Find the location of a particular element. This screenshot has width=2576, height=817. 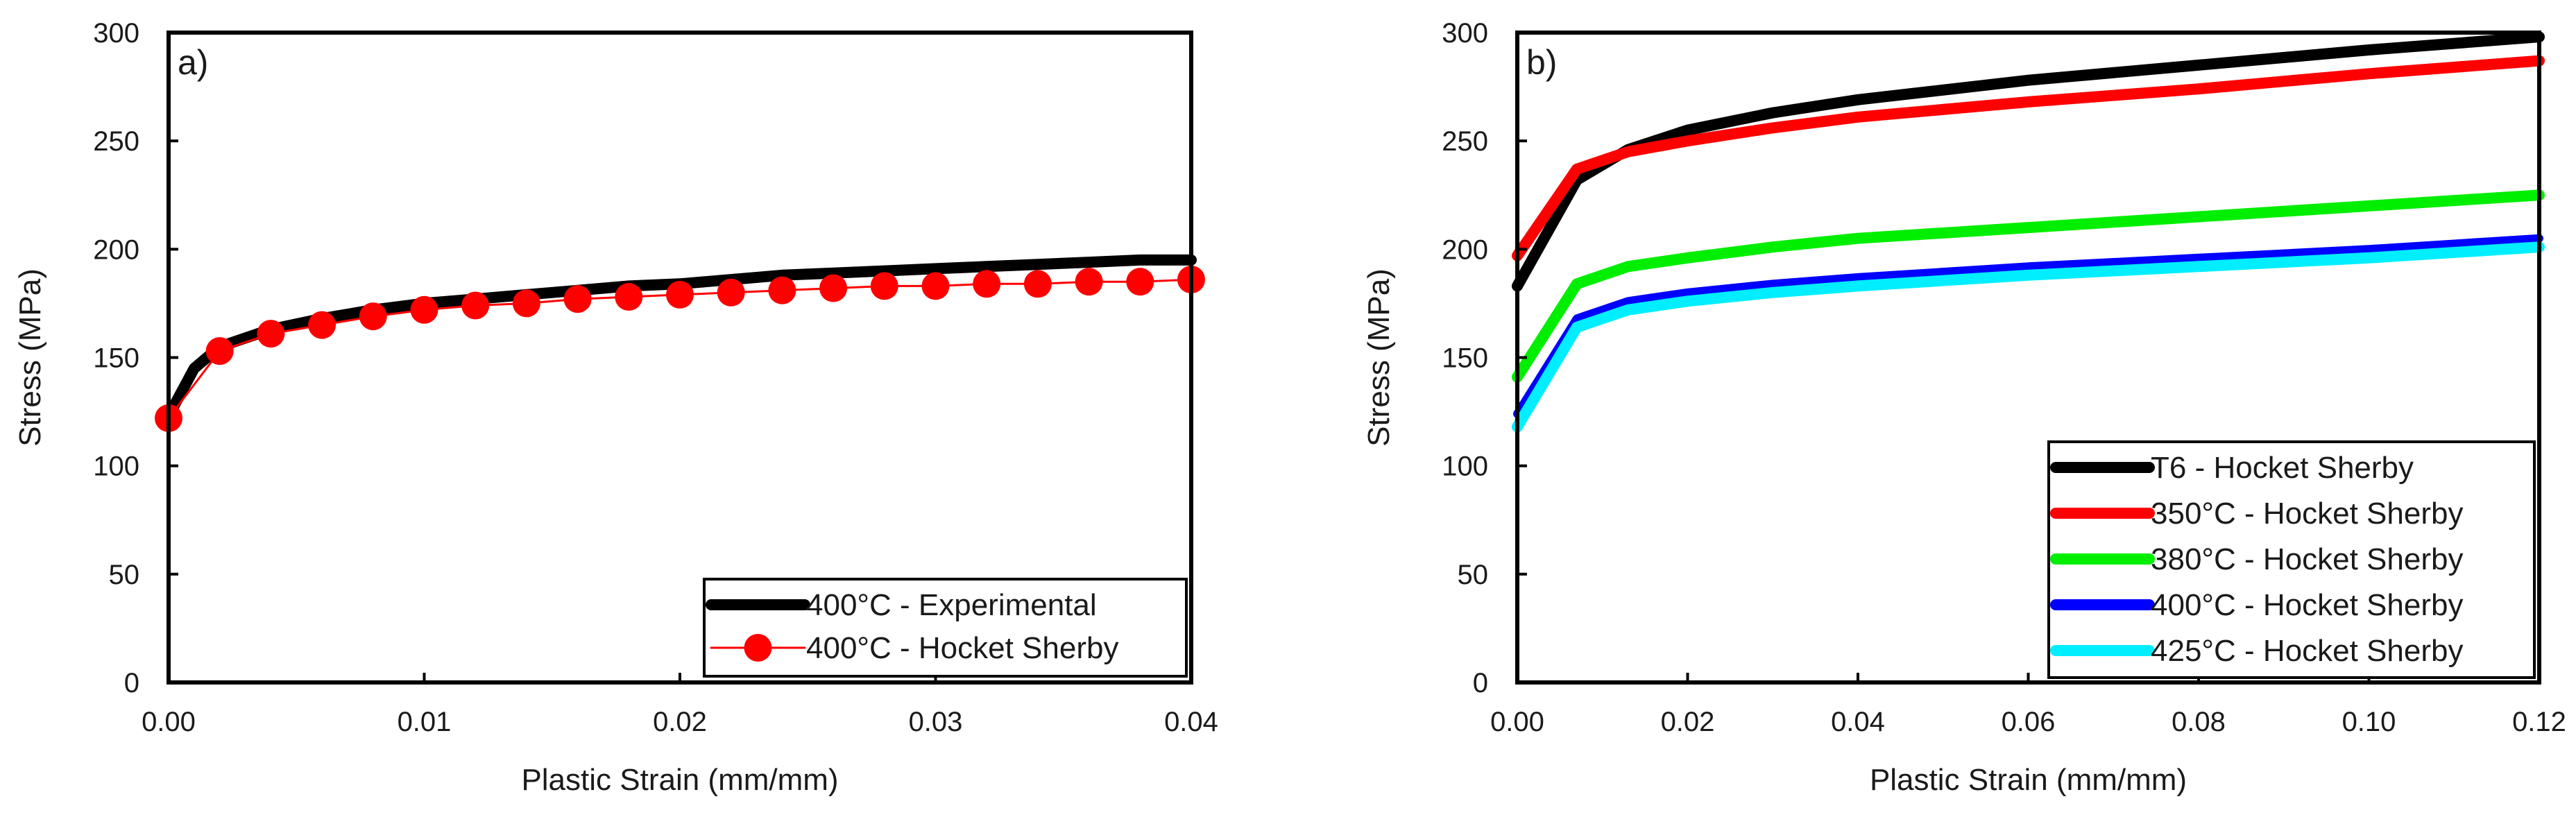

panel-label: b) is located at coordinates (1541, 62).